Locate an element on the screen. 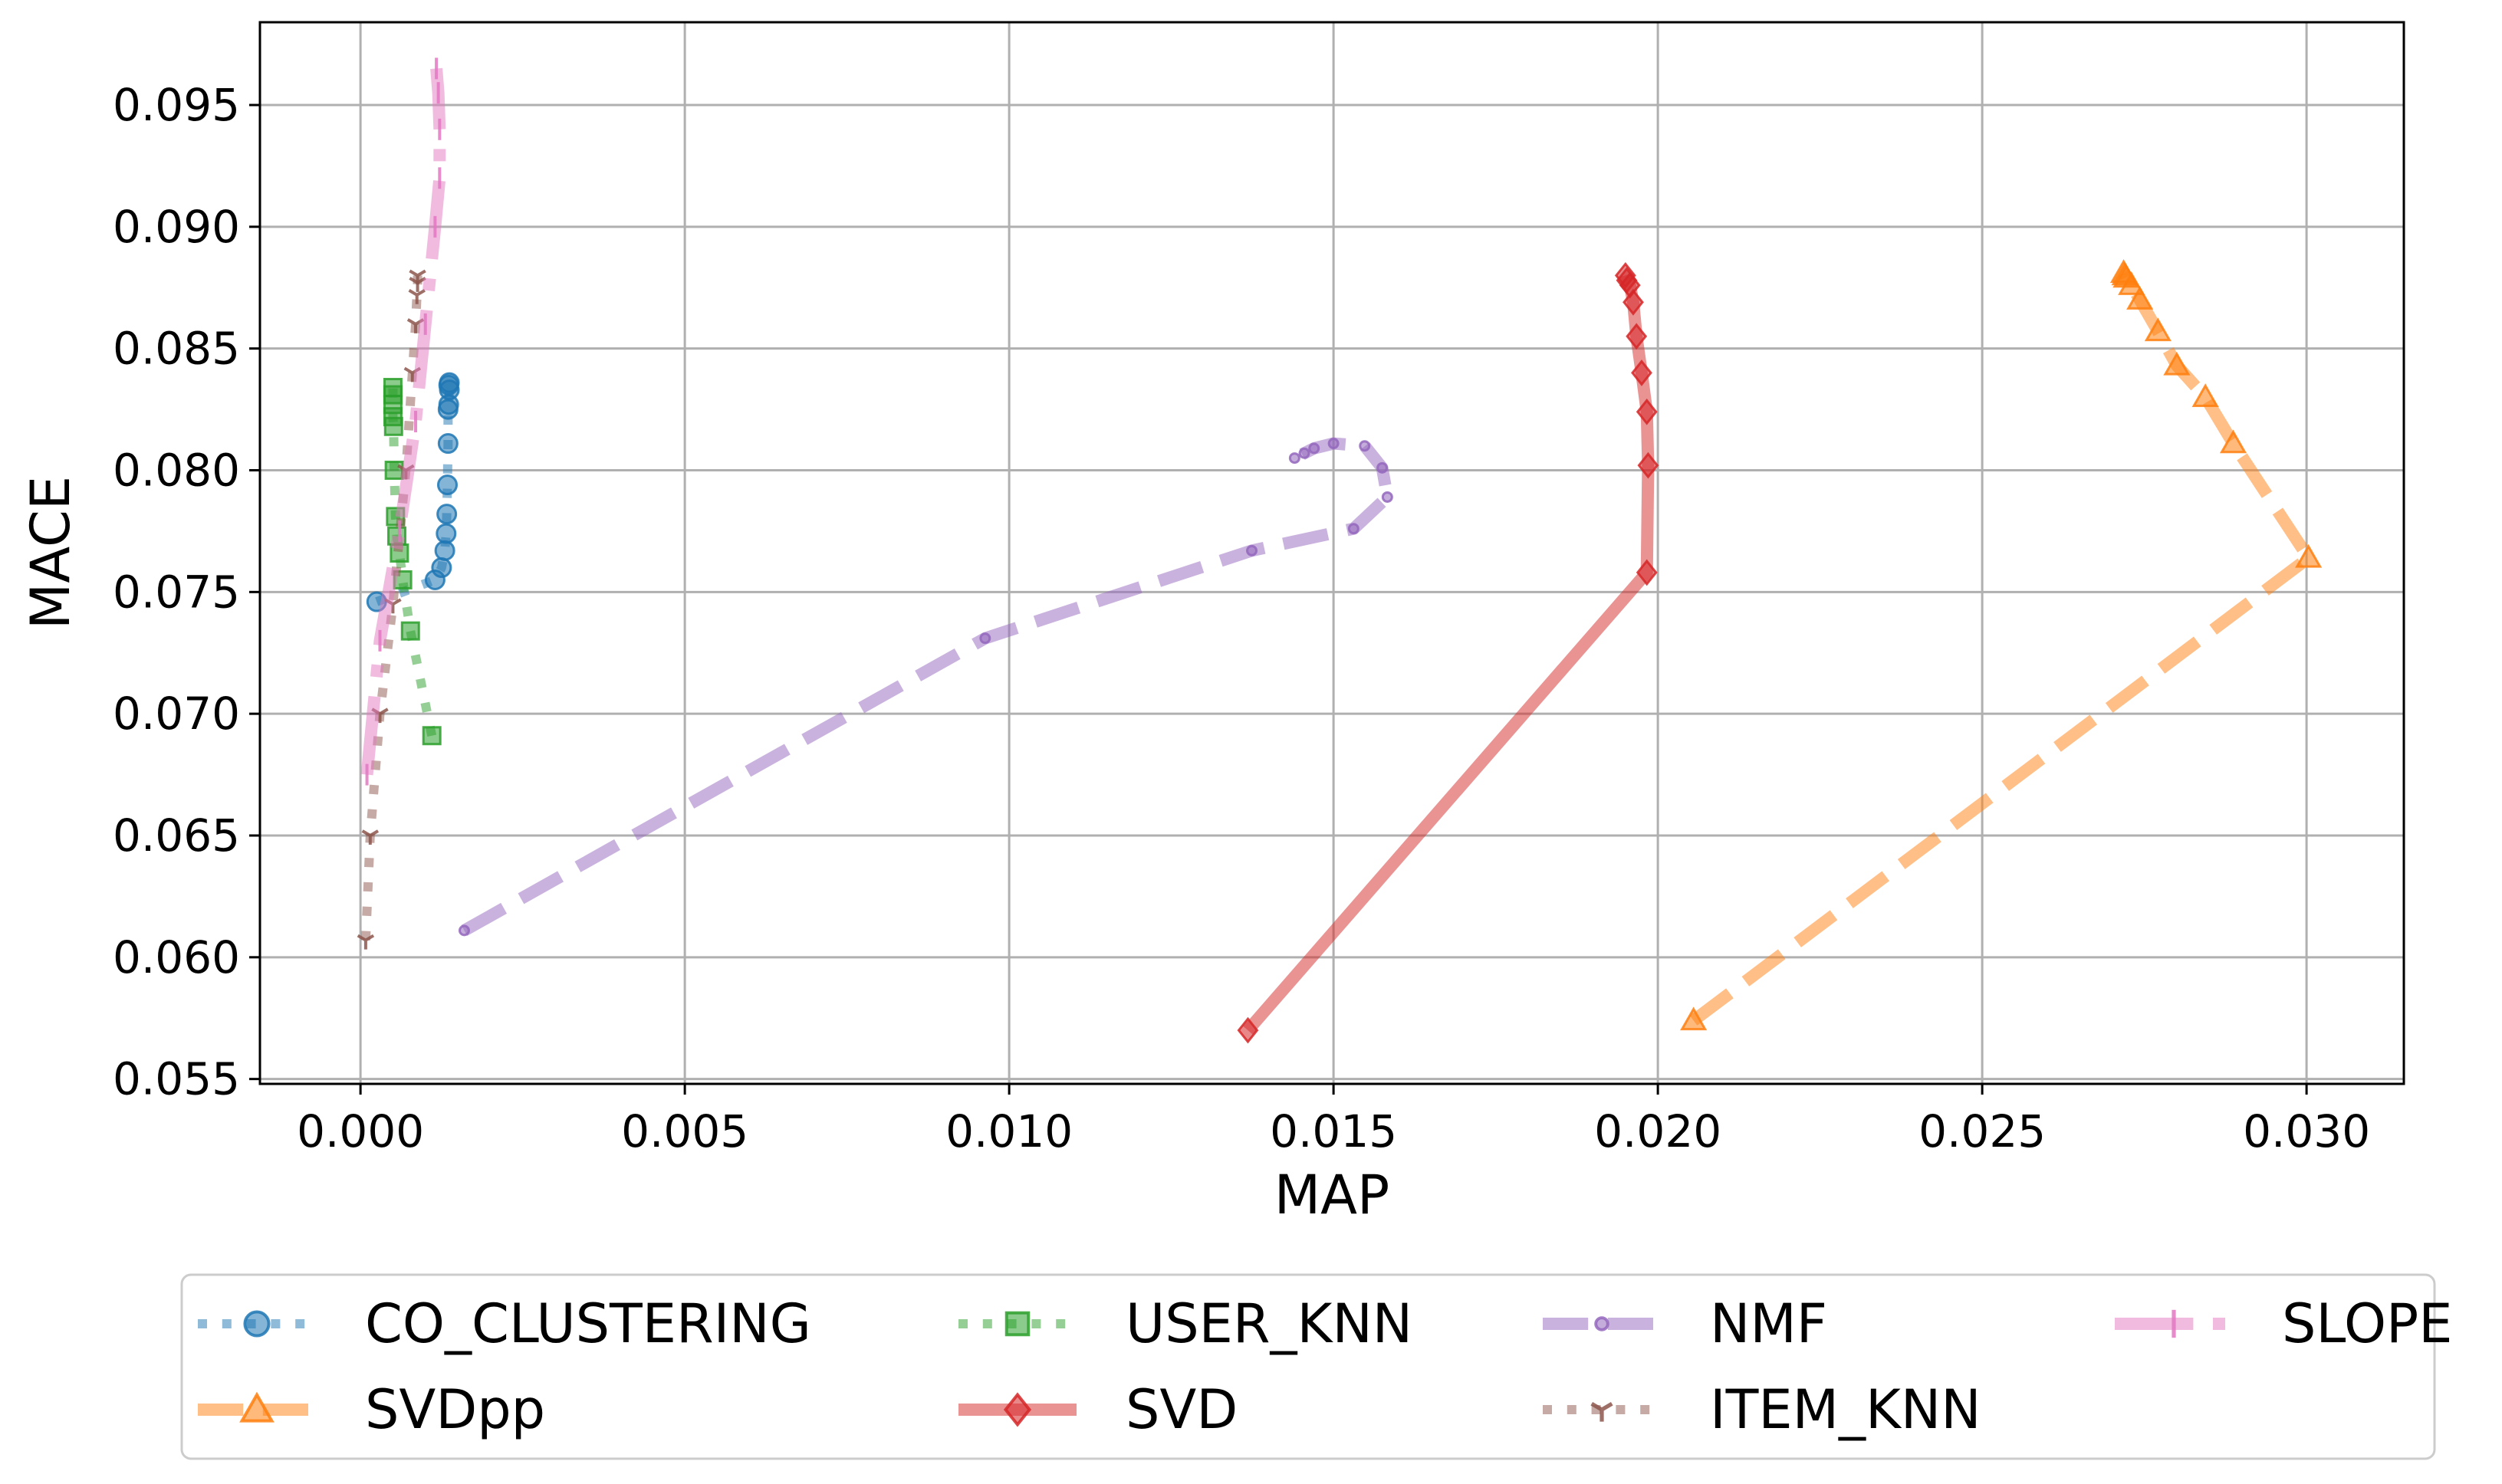 This screenshot has width=2502, height=1484. legend-label: SVDpp is located at coordinates (455, 1409).